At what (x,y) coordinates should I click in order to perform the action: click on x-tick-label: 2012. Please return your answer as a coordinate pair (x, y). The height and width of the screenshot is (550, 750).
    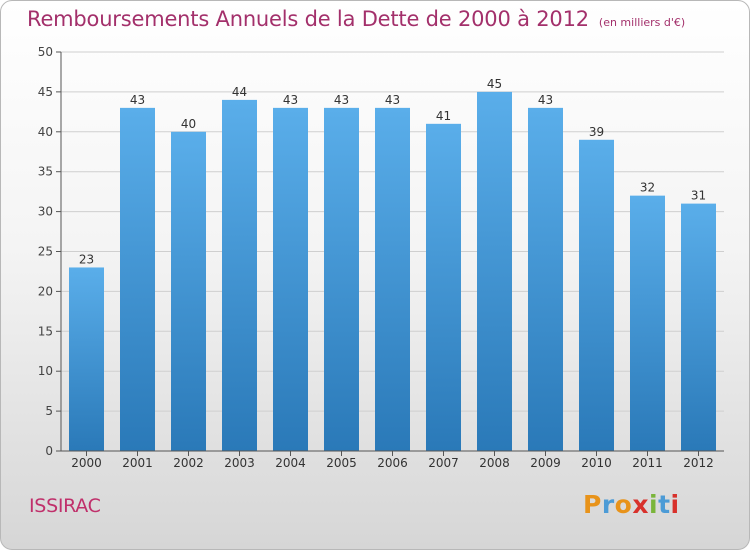
    Looking at the image, I should click on (698, 463).